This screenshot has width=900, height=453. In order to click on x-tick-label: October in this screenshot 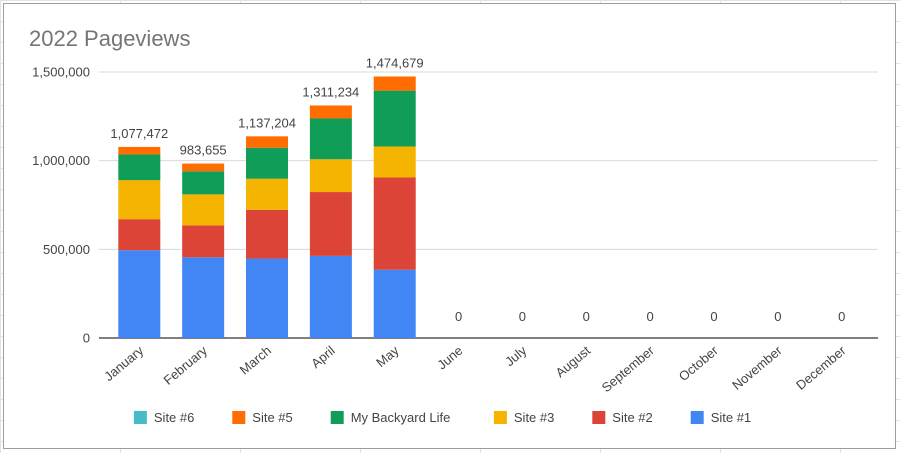, I will do `click(699, 363)`.